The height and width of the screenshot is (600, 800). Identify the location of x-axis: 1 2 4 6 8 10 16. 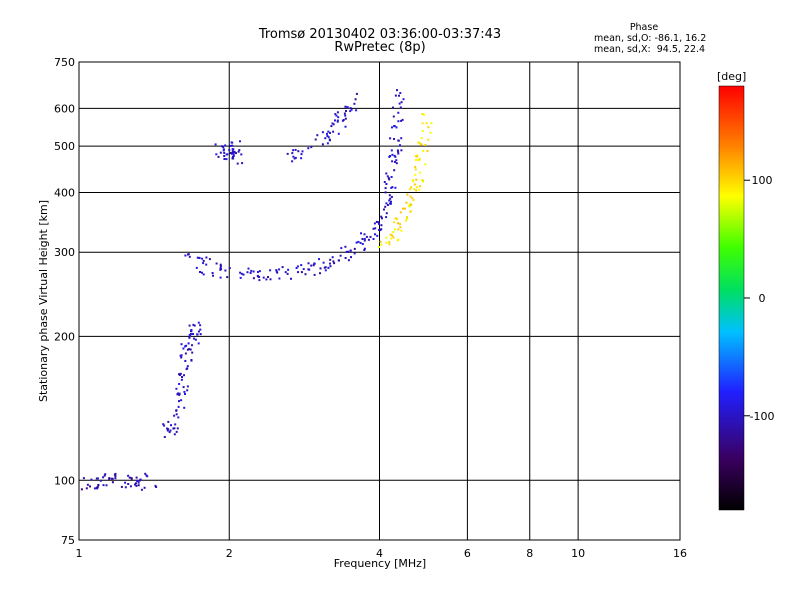
(382, 553).